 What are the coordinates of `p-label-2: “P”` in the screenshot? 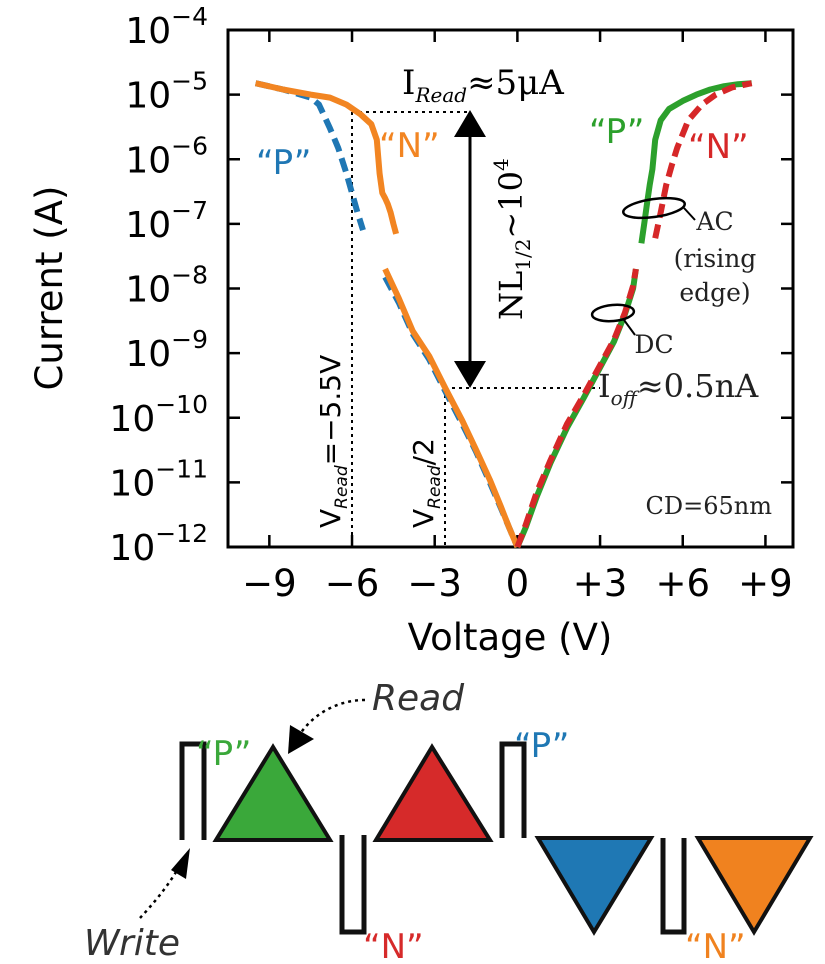 It's located at (541, 746).